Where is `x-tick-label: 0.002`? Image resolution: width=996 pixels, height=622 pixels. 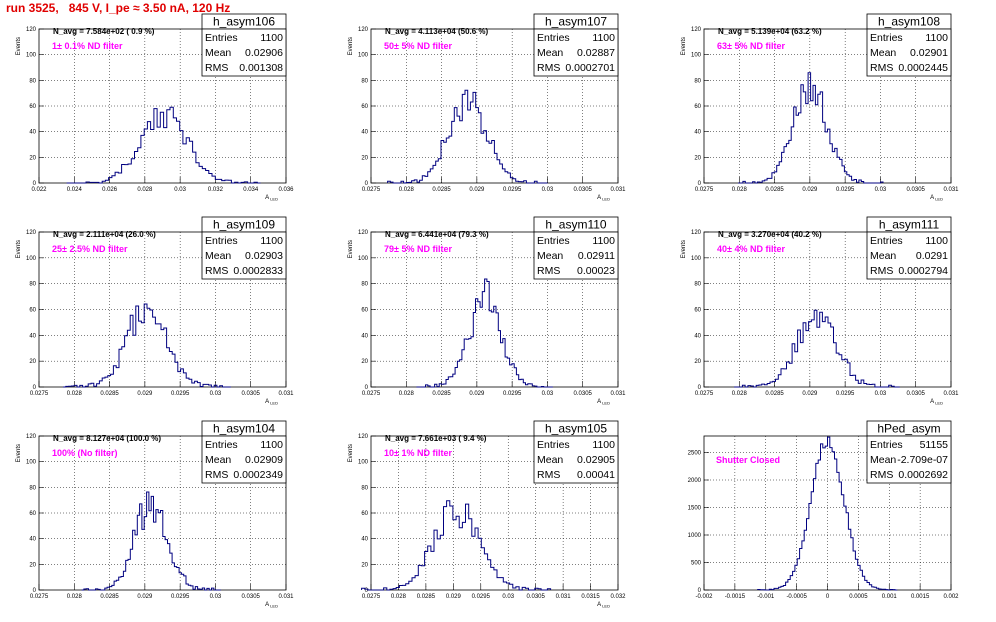 x-tick-label: 0.002 is located at coordinates (951, 597).